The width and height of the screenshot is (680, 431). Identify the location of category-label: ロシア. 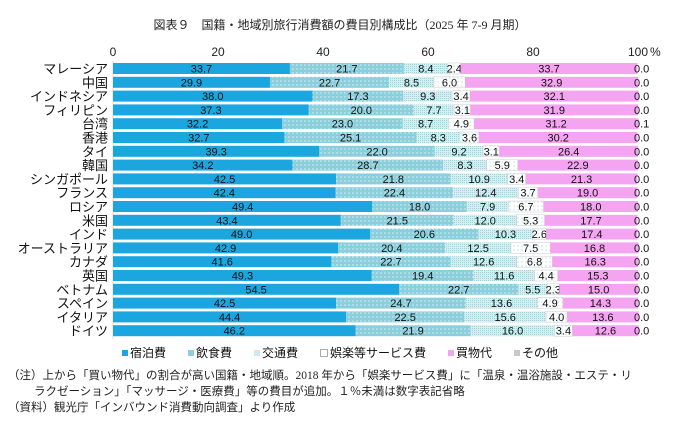
(88, 207).